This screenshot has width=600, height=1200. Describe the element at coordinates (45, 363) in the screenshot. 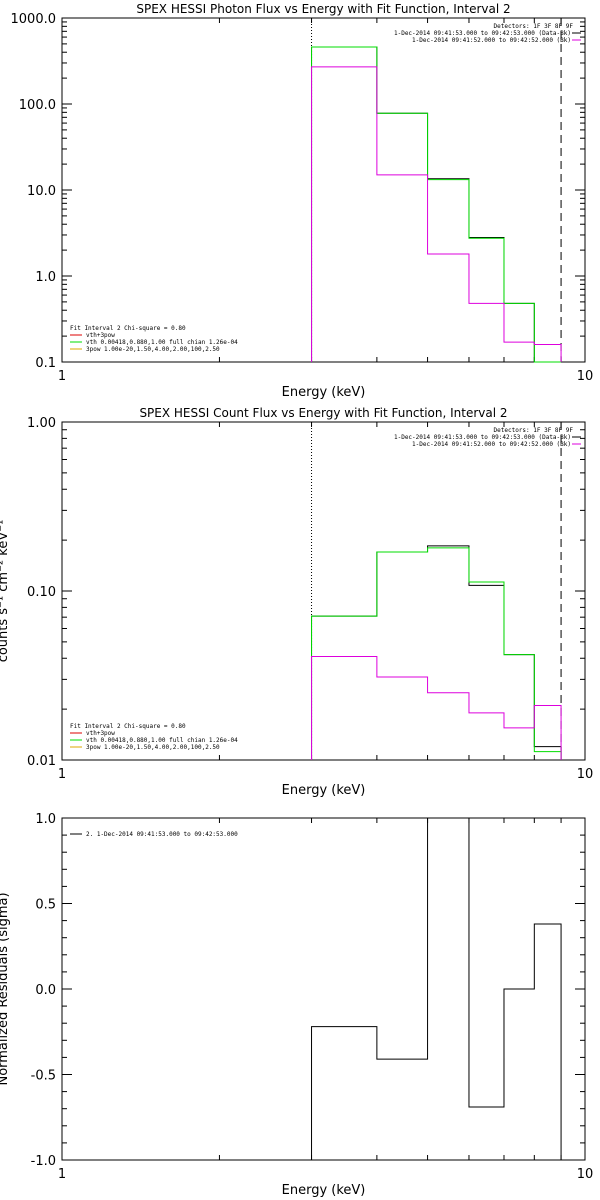

I see `y-tick-label: 0.1` at that location.